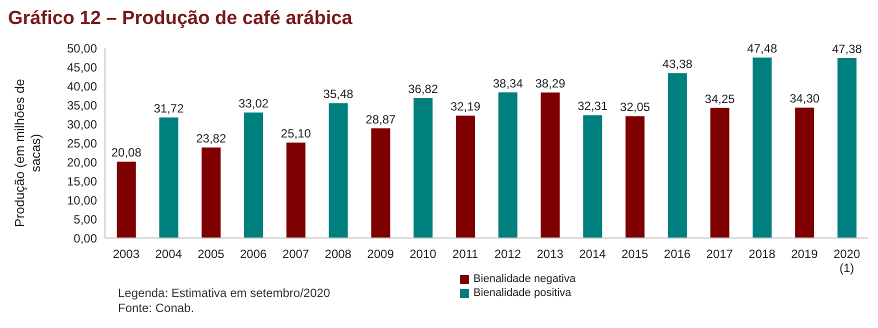 The height and width of the screenshot is (328, 878). What do you see at coordinates (423, 254) in the screenshot?
I see `x-tick-label: 2010` at bounding box center [423, 254].